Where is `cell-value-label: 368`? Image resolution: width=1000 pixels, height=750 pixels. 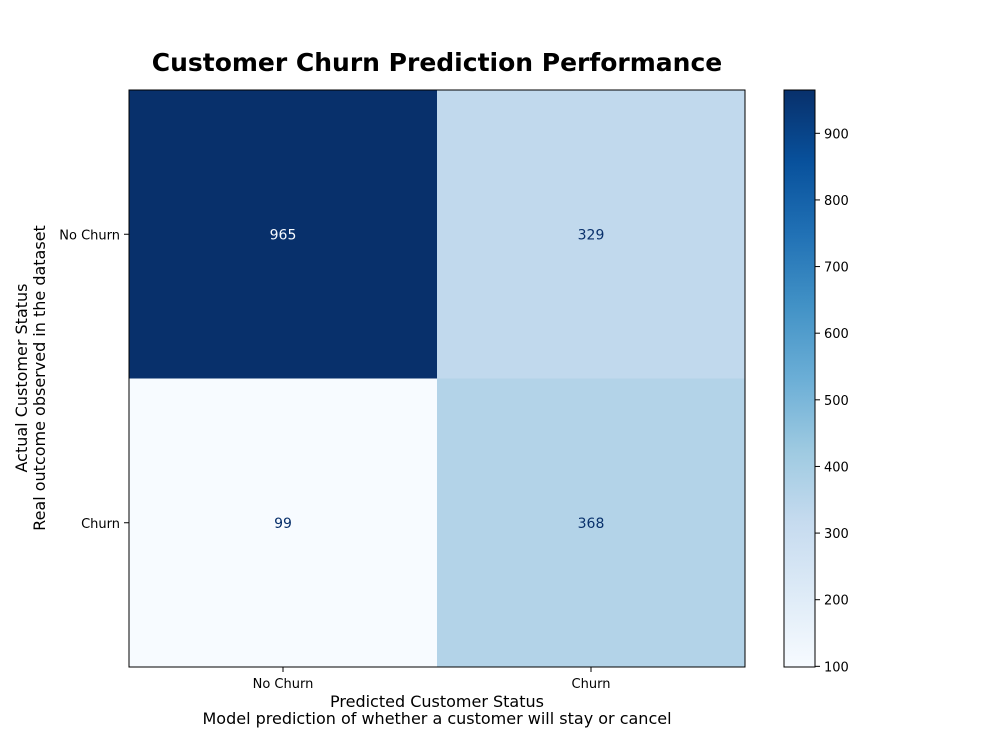 cell-value-label: 368 is located at coordinates (591, 524).